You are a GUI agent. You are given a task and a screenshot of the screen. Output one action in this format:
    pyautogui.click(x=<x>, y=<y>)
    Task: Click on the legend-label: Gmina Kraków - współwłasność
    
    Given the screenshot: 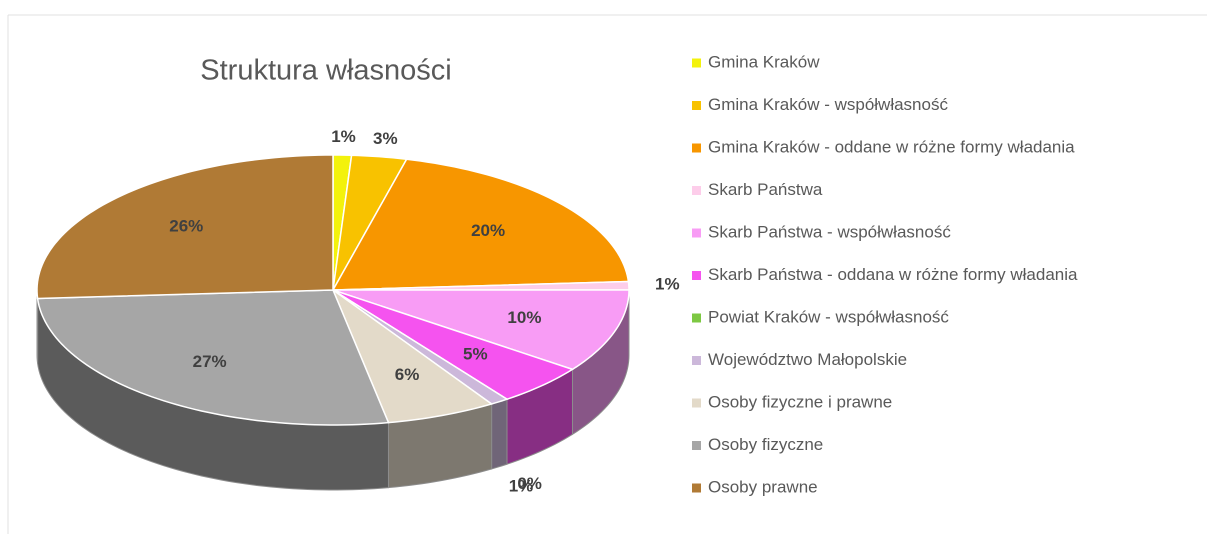 What is the action you would take?
    pyautogui.click(x=828, y=104)
    